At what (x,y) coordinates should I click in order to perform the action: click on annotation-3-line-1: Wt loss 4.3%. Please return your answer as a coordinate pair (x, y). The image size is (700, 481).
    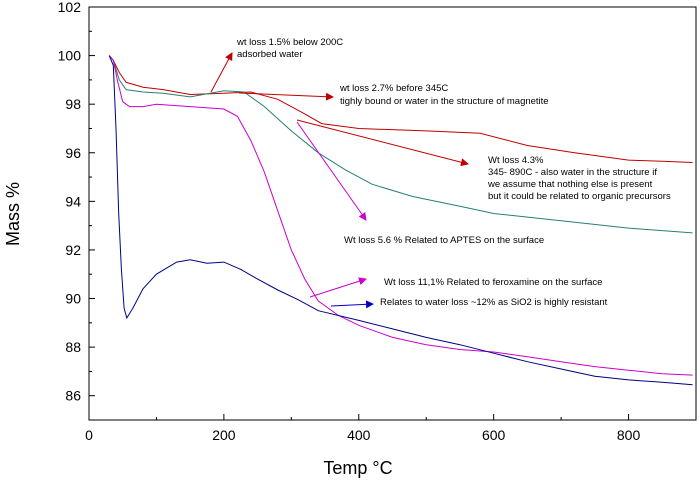
    Looking at the image, I should click on (516, 160).